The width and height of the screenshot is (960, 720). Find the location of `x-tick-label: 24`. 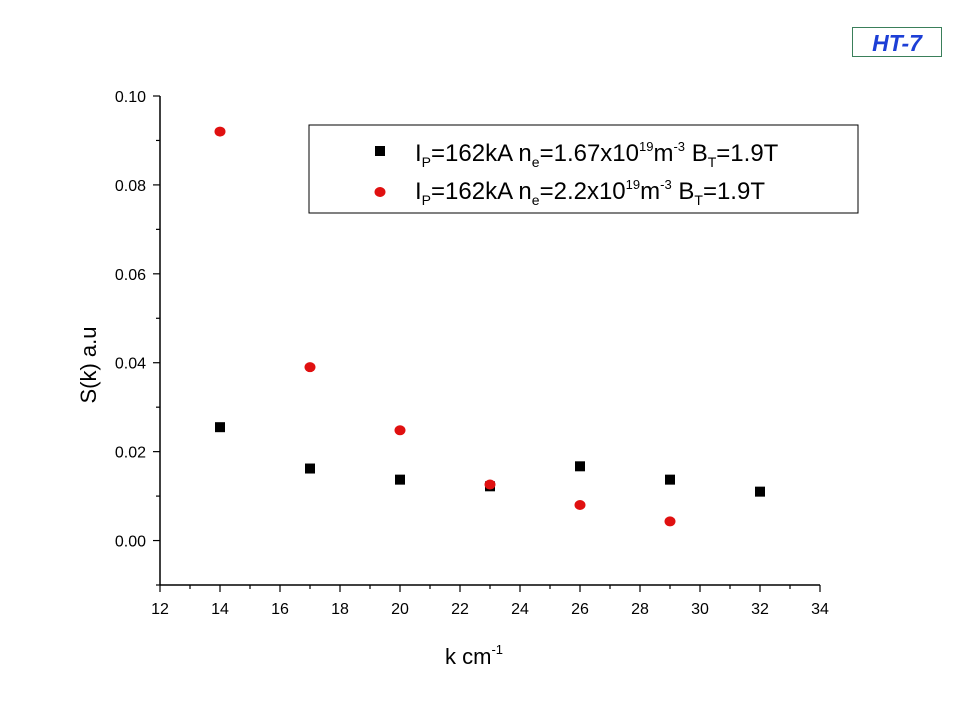

x-tick-label: 24 is located at coordinates (520, 609).